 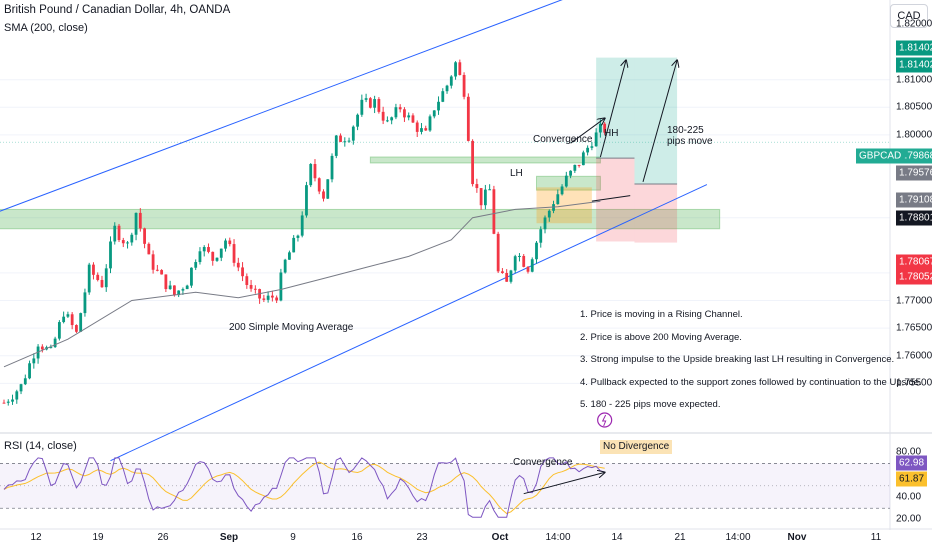 I want to click on price-tick-label: 1.82000, so click(x=914, y=24).